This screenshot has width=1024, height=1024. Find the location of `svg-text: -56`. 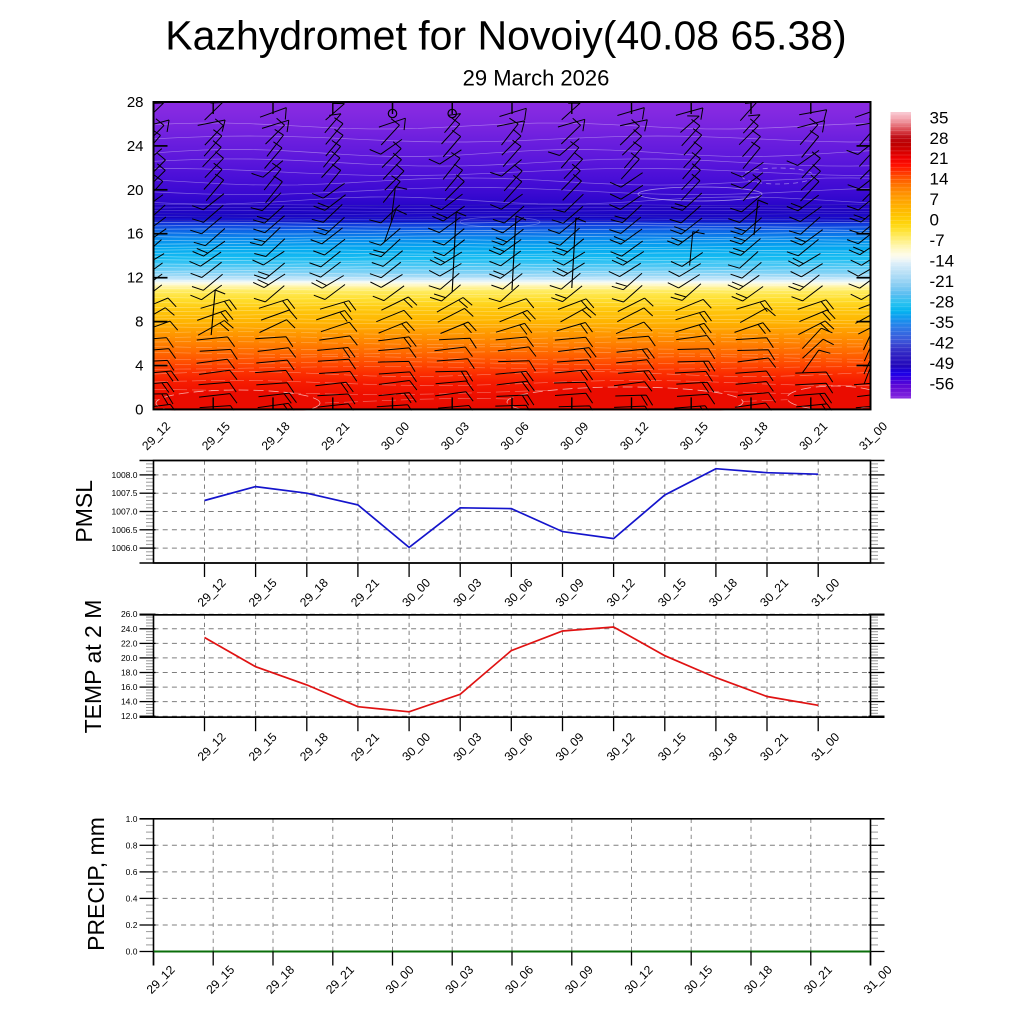

svg-text: -56 is located at coordinates (942, 383).